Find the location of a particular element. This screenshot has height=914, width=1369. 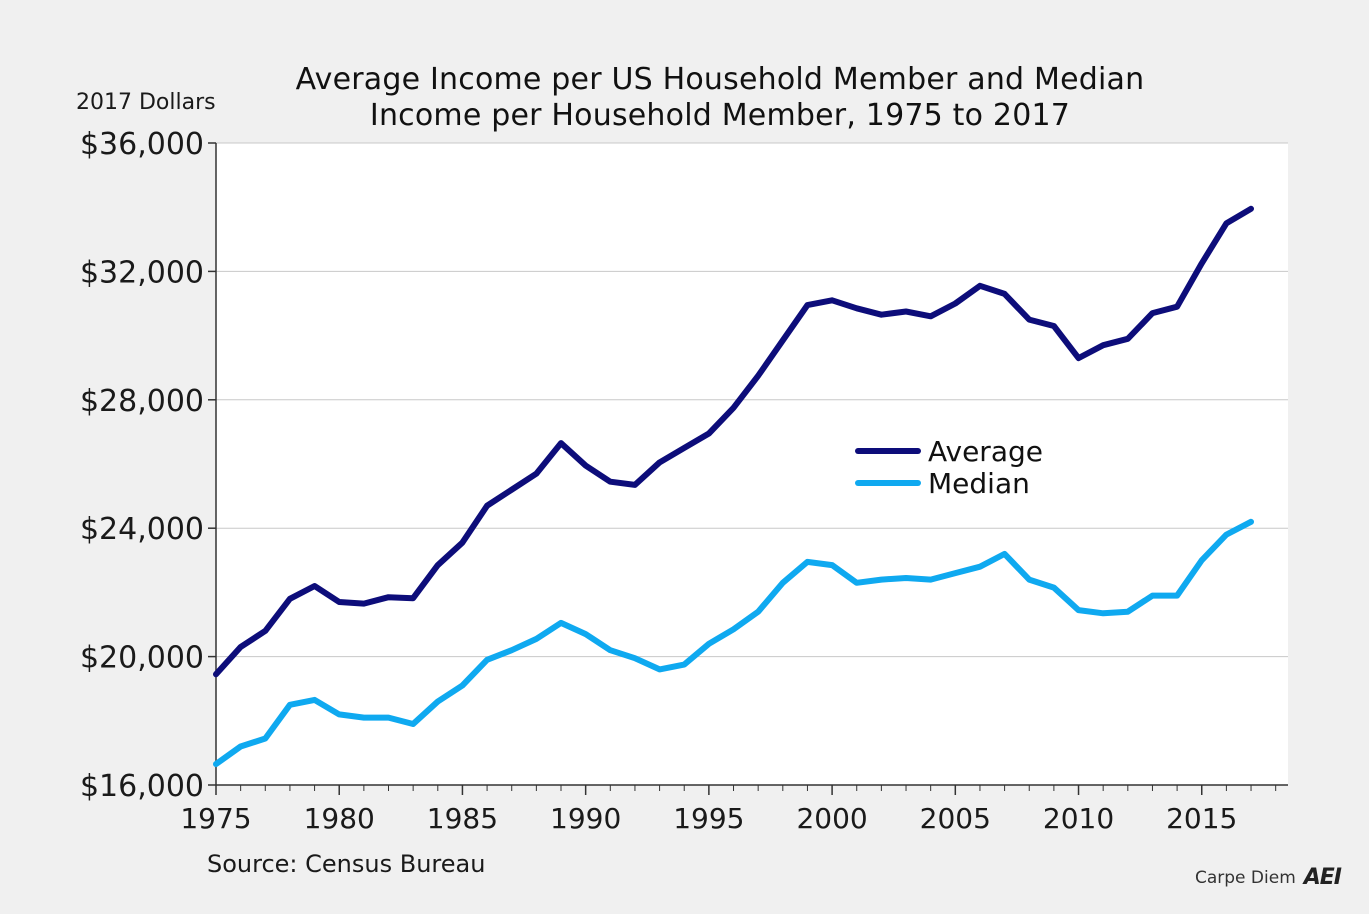

legend-label-median: Median is located at coordinates (979, 483).